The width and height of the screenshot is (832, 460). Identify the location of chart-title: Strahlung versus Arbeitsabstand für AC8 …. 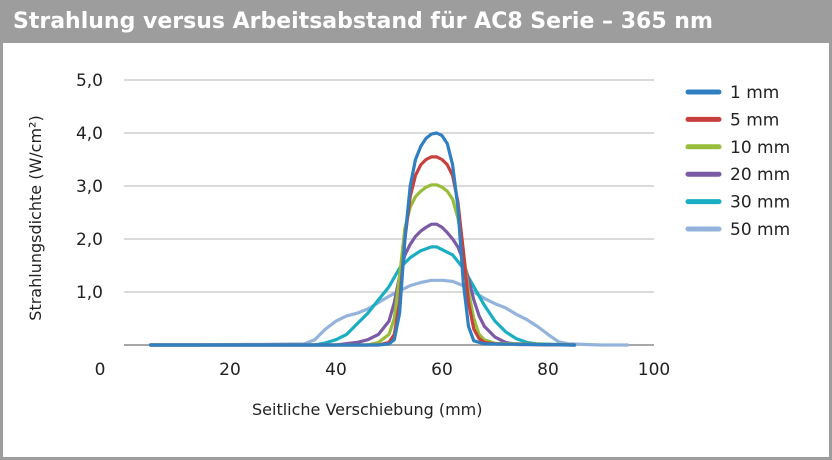
(363, 21).